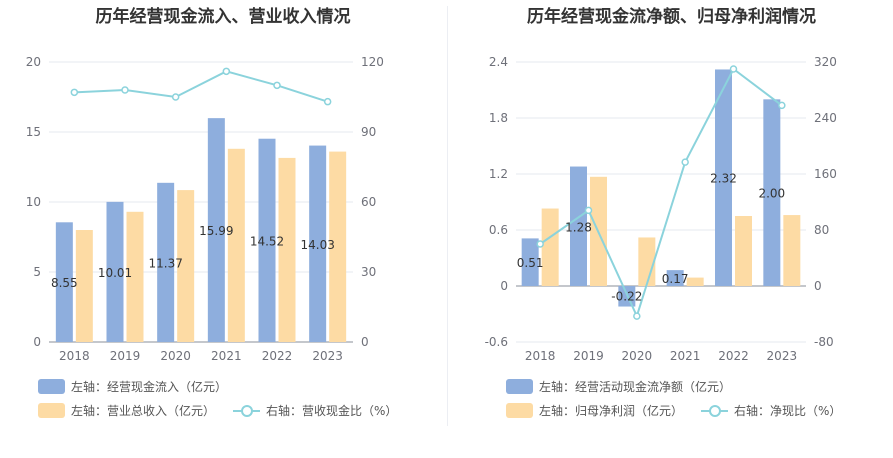 This screenshot has height=458, width=893. Describe the element at coordinates (447, 216) in the screenshot. I see `panel-divider` at that location.